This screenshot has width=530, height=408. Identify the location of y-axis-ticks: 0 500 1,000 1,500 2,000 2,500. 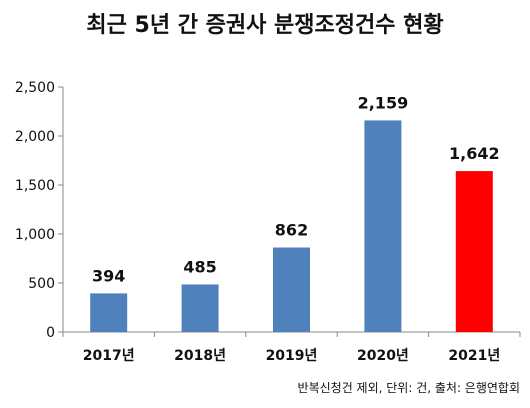
(39, 210).